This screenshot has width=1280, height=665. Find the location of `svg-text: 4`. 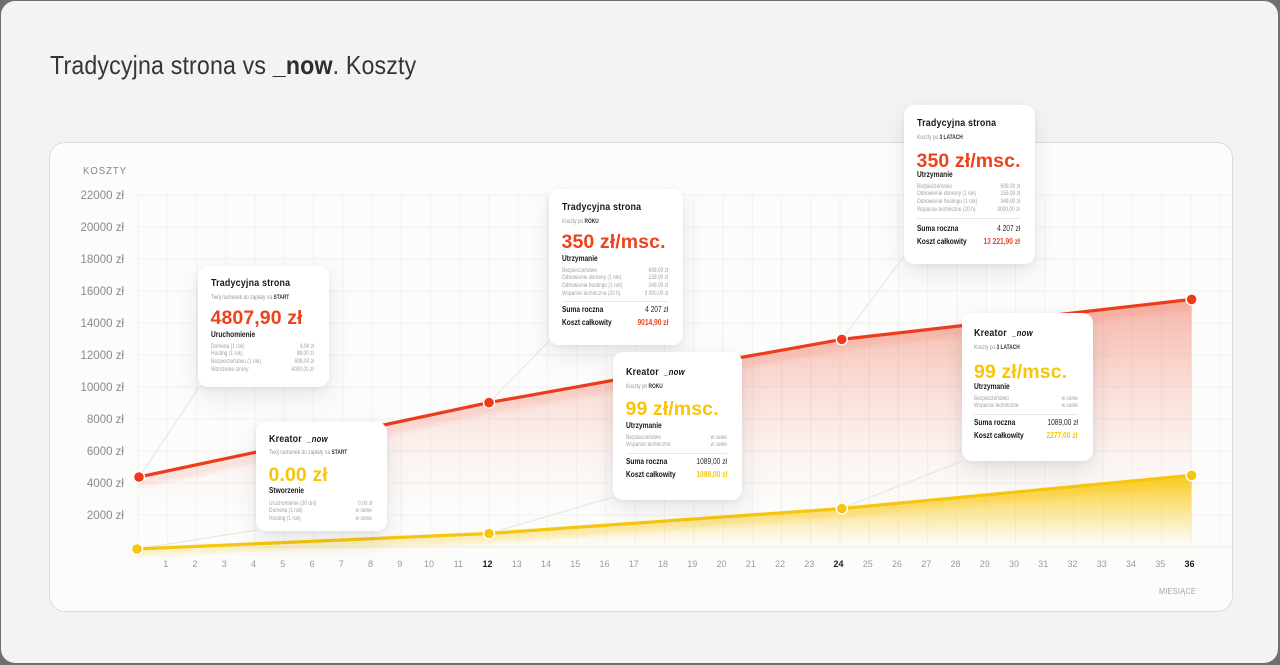

svg-text: 4 is located at coordinates (253, 564).